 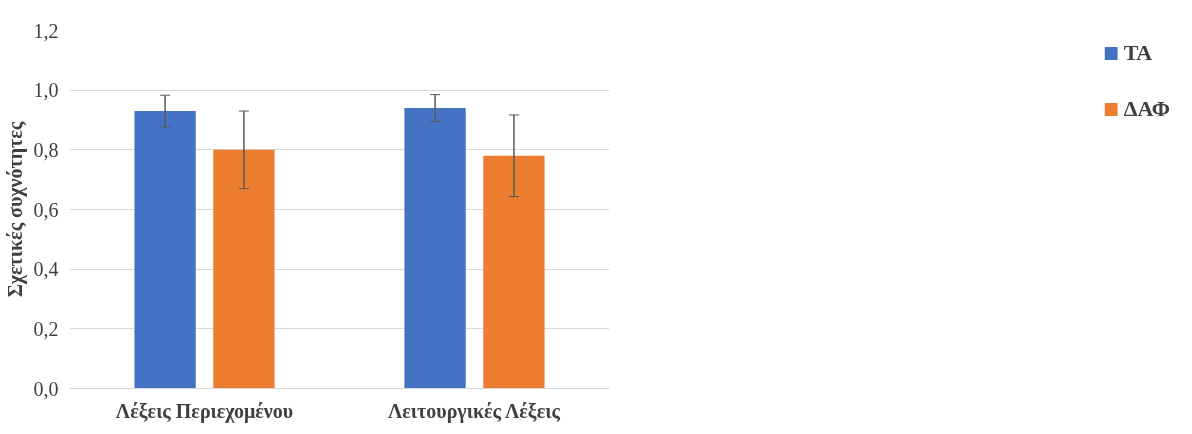 What do you see at coordinates (1138, 53) in the screenshot?
I see `legend-label: ΤΑ` at bounding box center [1138, 53].